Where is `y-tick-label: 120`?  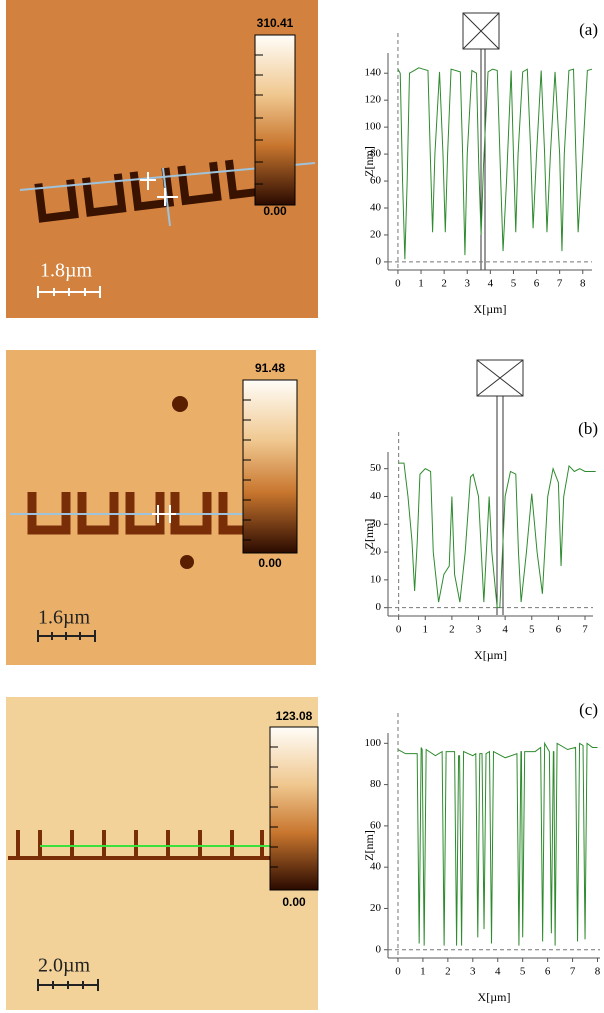 y-tick-label: 120 is located at coordinates (373, 100).